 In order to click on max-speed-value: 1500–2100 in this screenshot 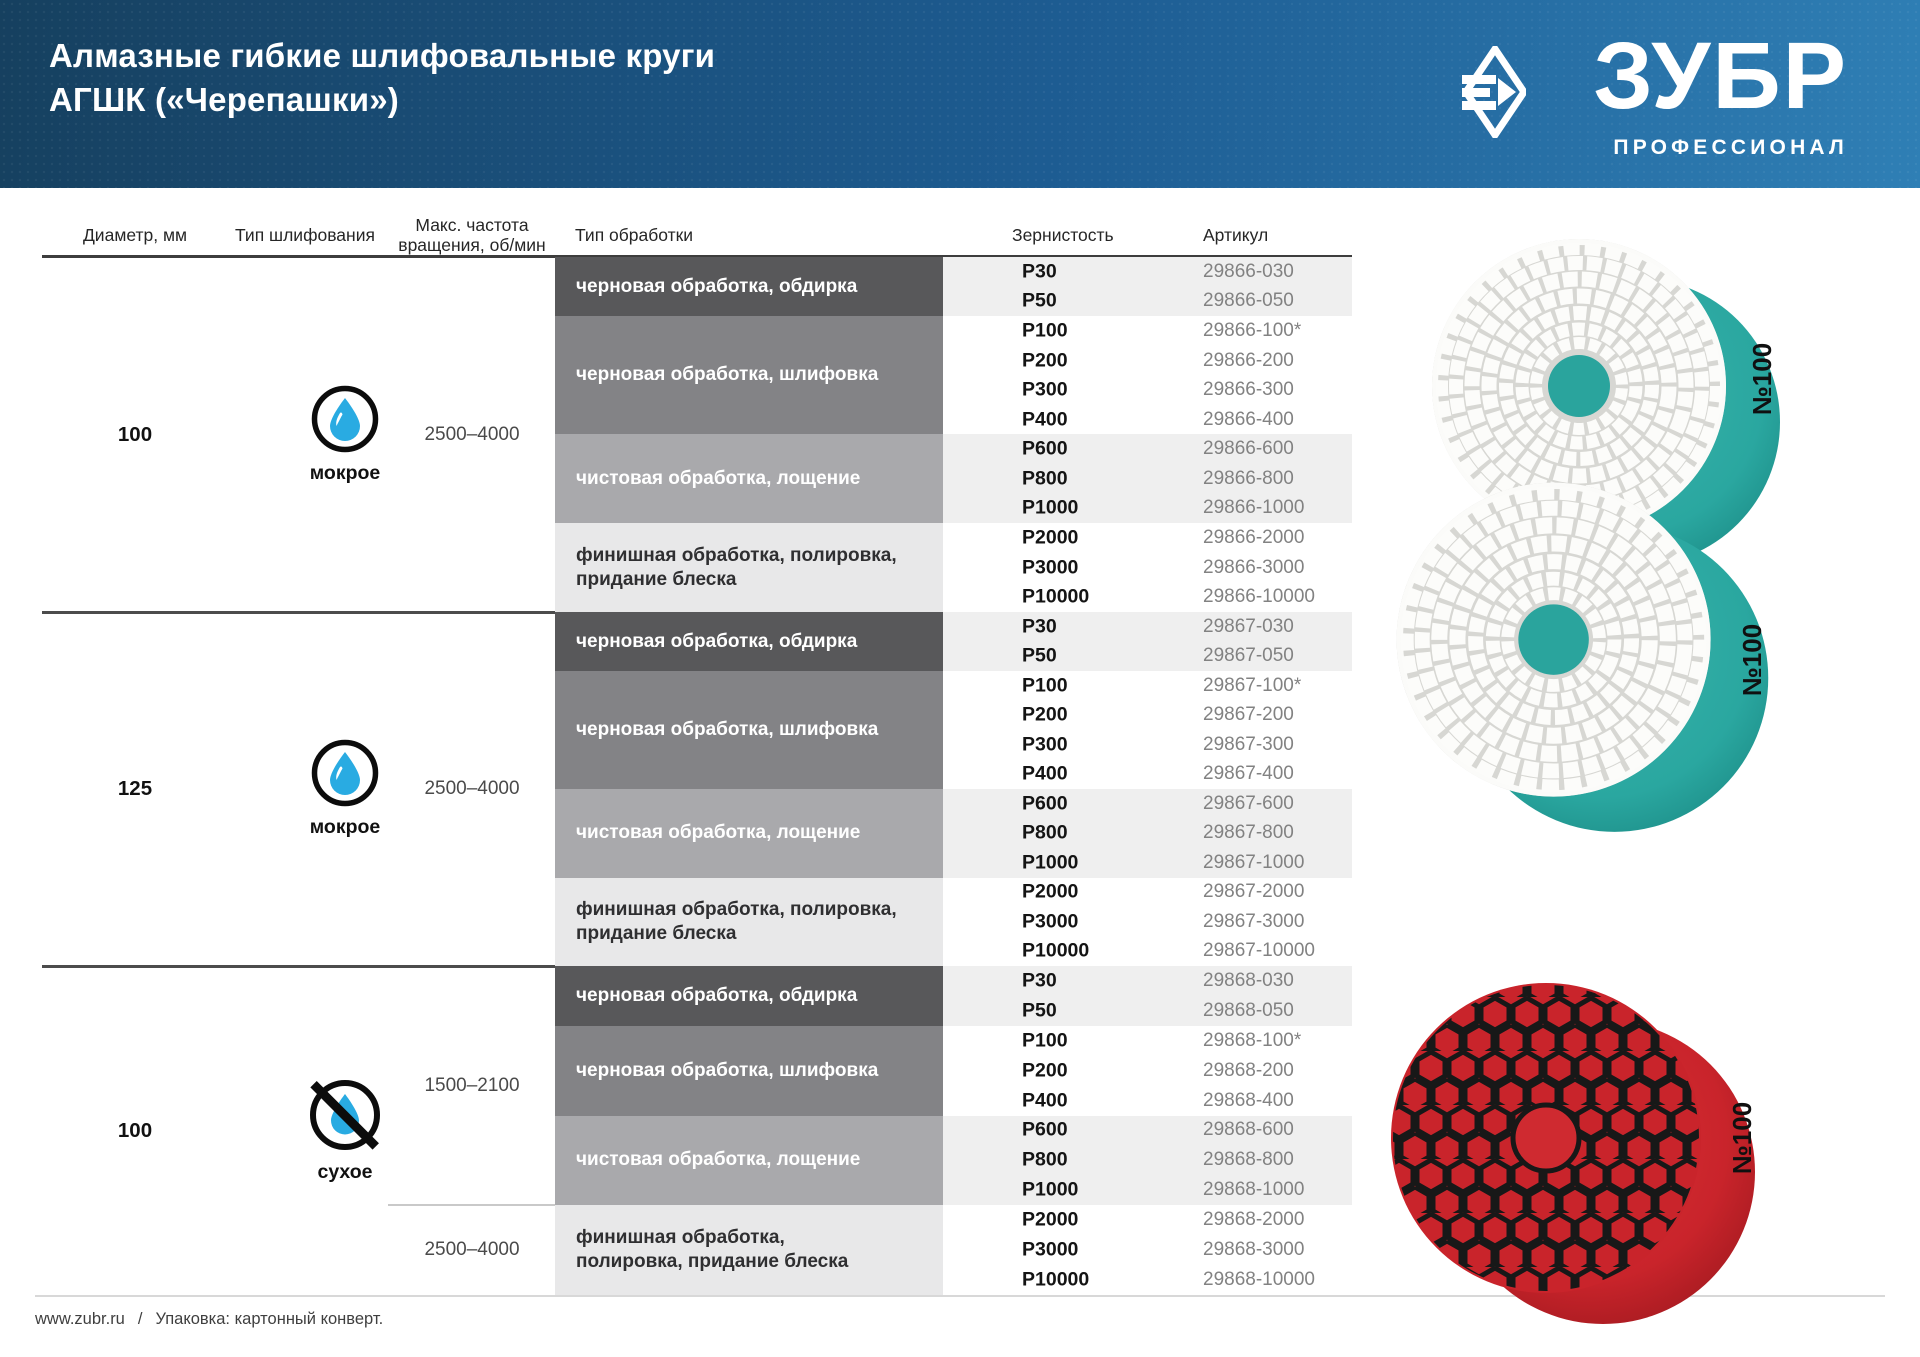, I will do `click(472, 1085)`.